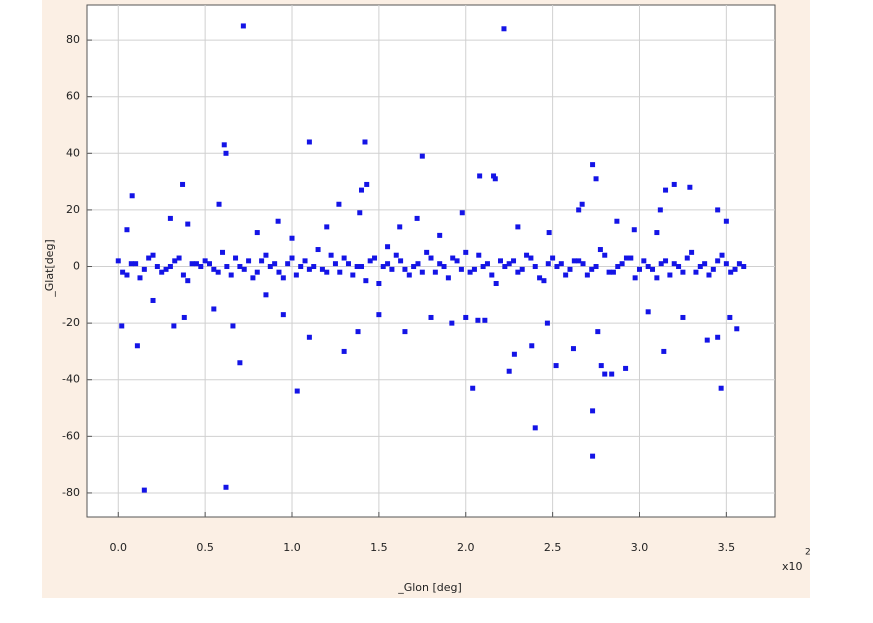 This screenshot has width=873, height=623. I want to click on y-tick-label: -20, so click(71, 322).